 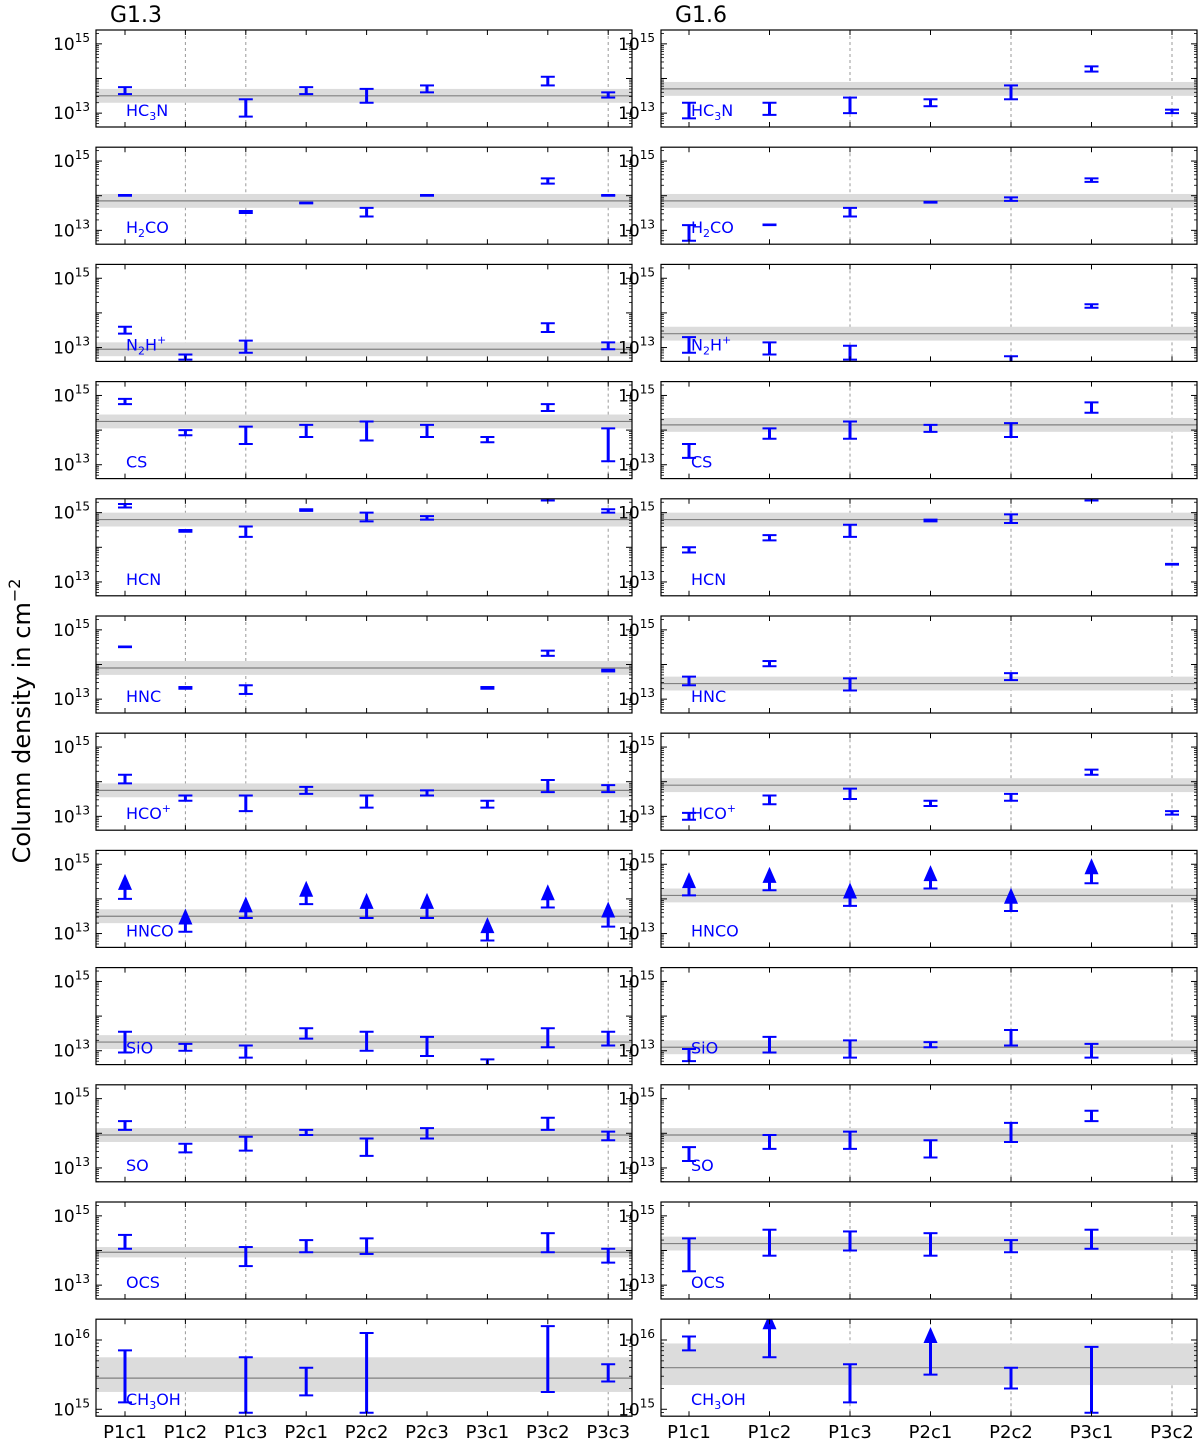 What do you see at coordinates (718, 1401) in the screenshot?
I see `molecule-label: CH3OH` at bounding box center [718, 1401].